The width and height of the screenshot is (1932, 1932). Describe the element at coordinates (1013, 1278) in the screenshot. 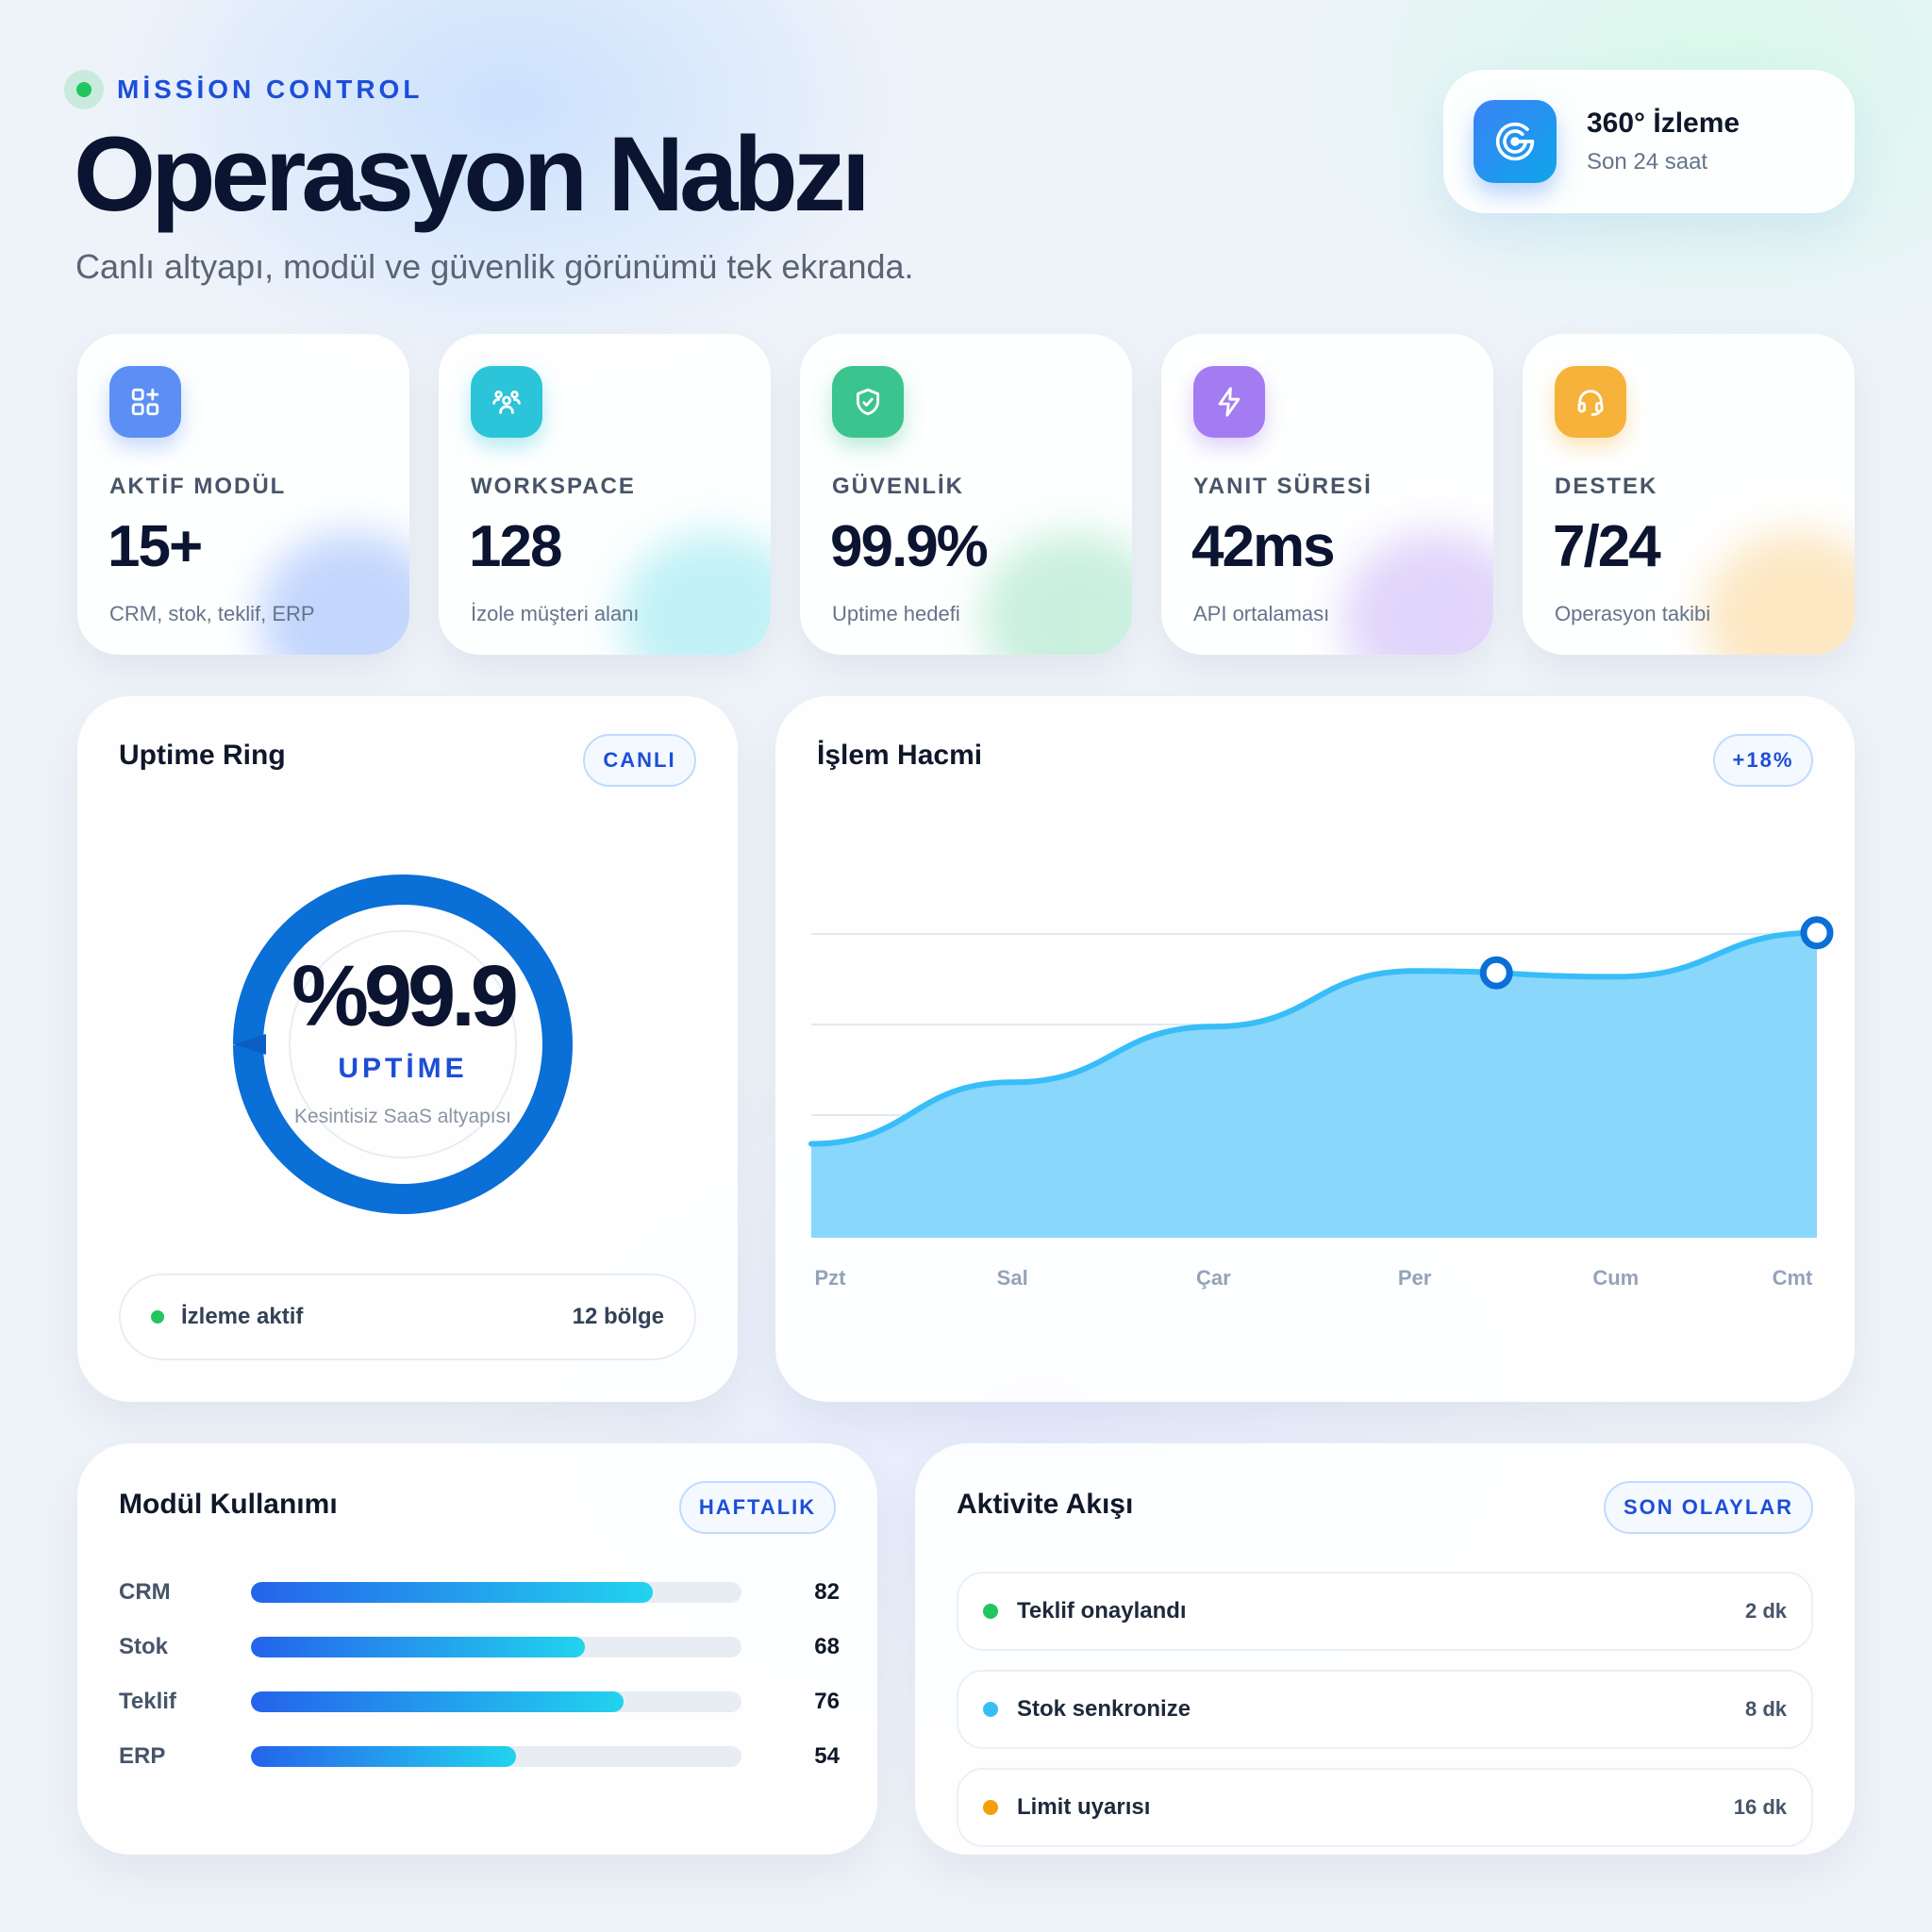

I see `x-tick-label: Sal` at that location.